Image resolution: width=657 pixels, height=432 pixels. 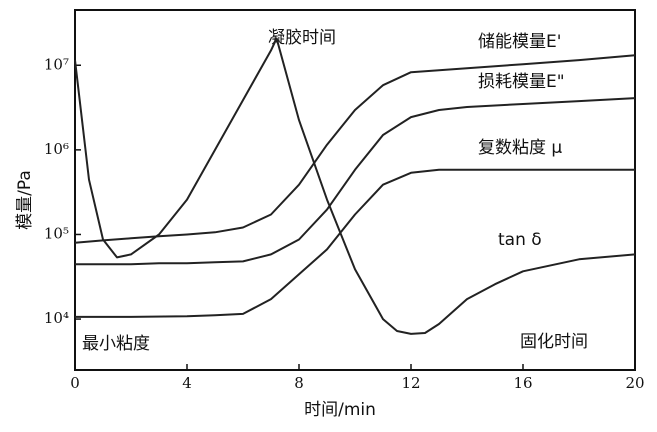 I want to click on x-axis-label: 时间/min, so click(x=340, y=410).